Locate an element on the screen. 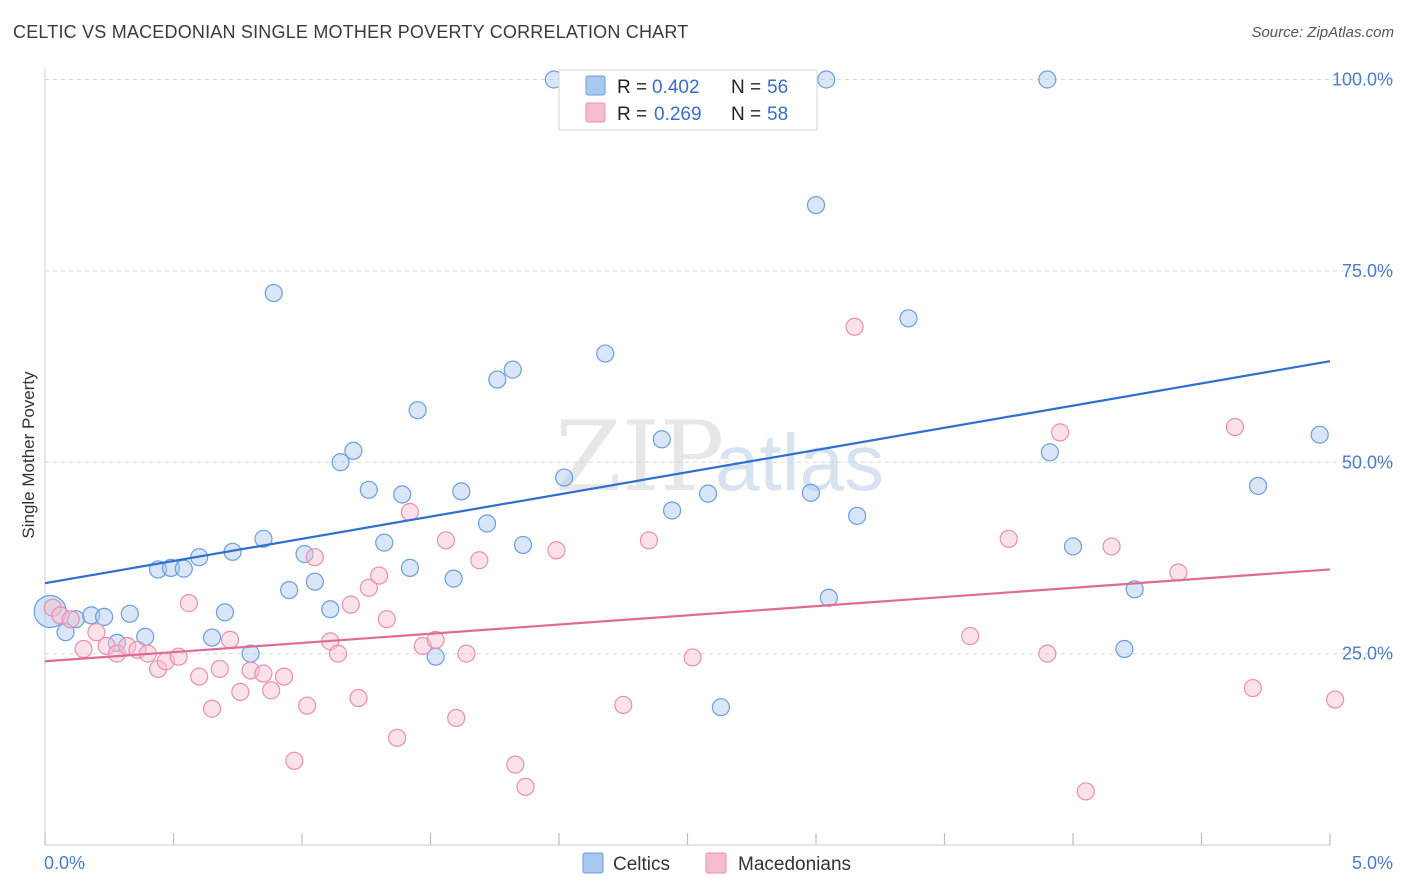 The height and width of the screenshot is (892, 1406). watermark-zip: ZIP is located at coordinates (639, 457).